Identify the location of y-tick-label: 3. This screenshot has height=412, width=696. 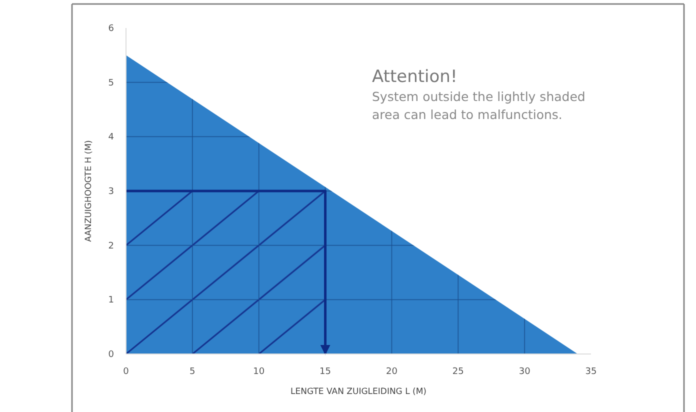
(111, 192).